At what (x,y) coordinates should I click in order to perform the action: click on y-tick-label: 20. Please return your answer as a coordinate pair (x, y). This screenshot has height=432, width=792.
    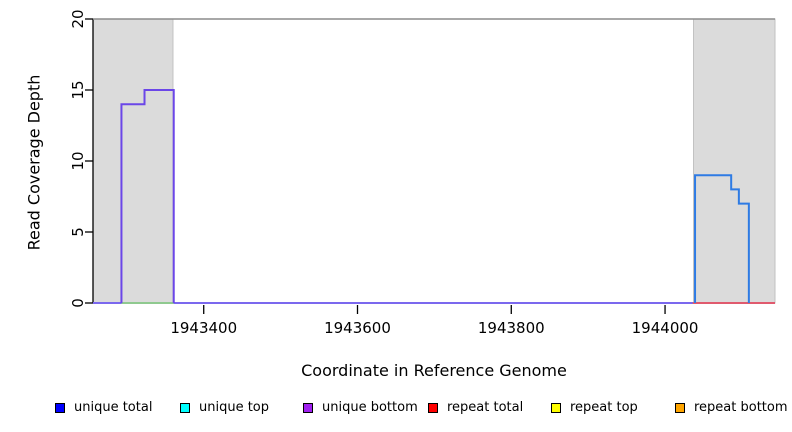
    Looking at the image, I should click on (78, 18).